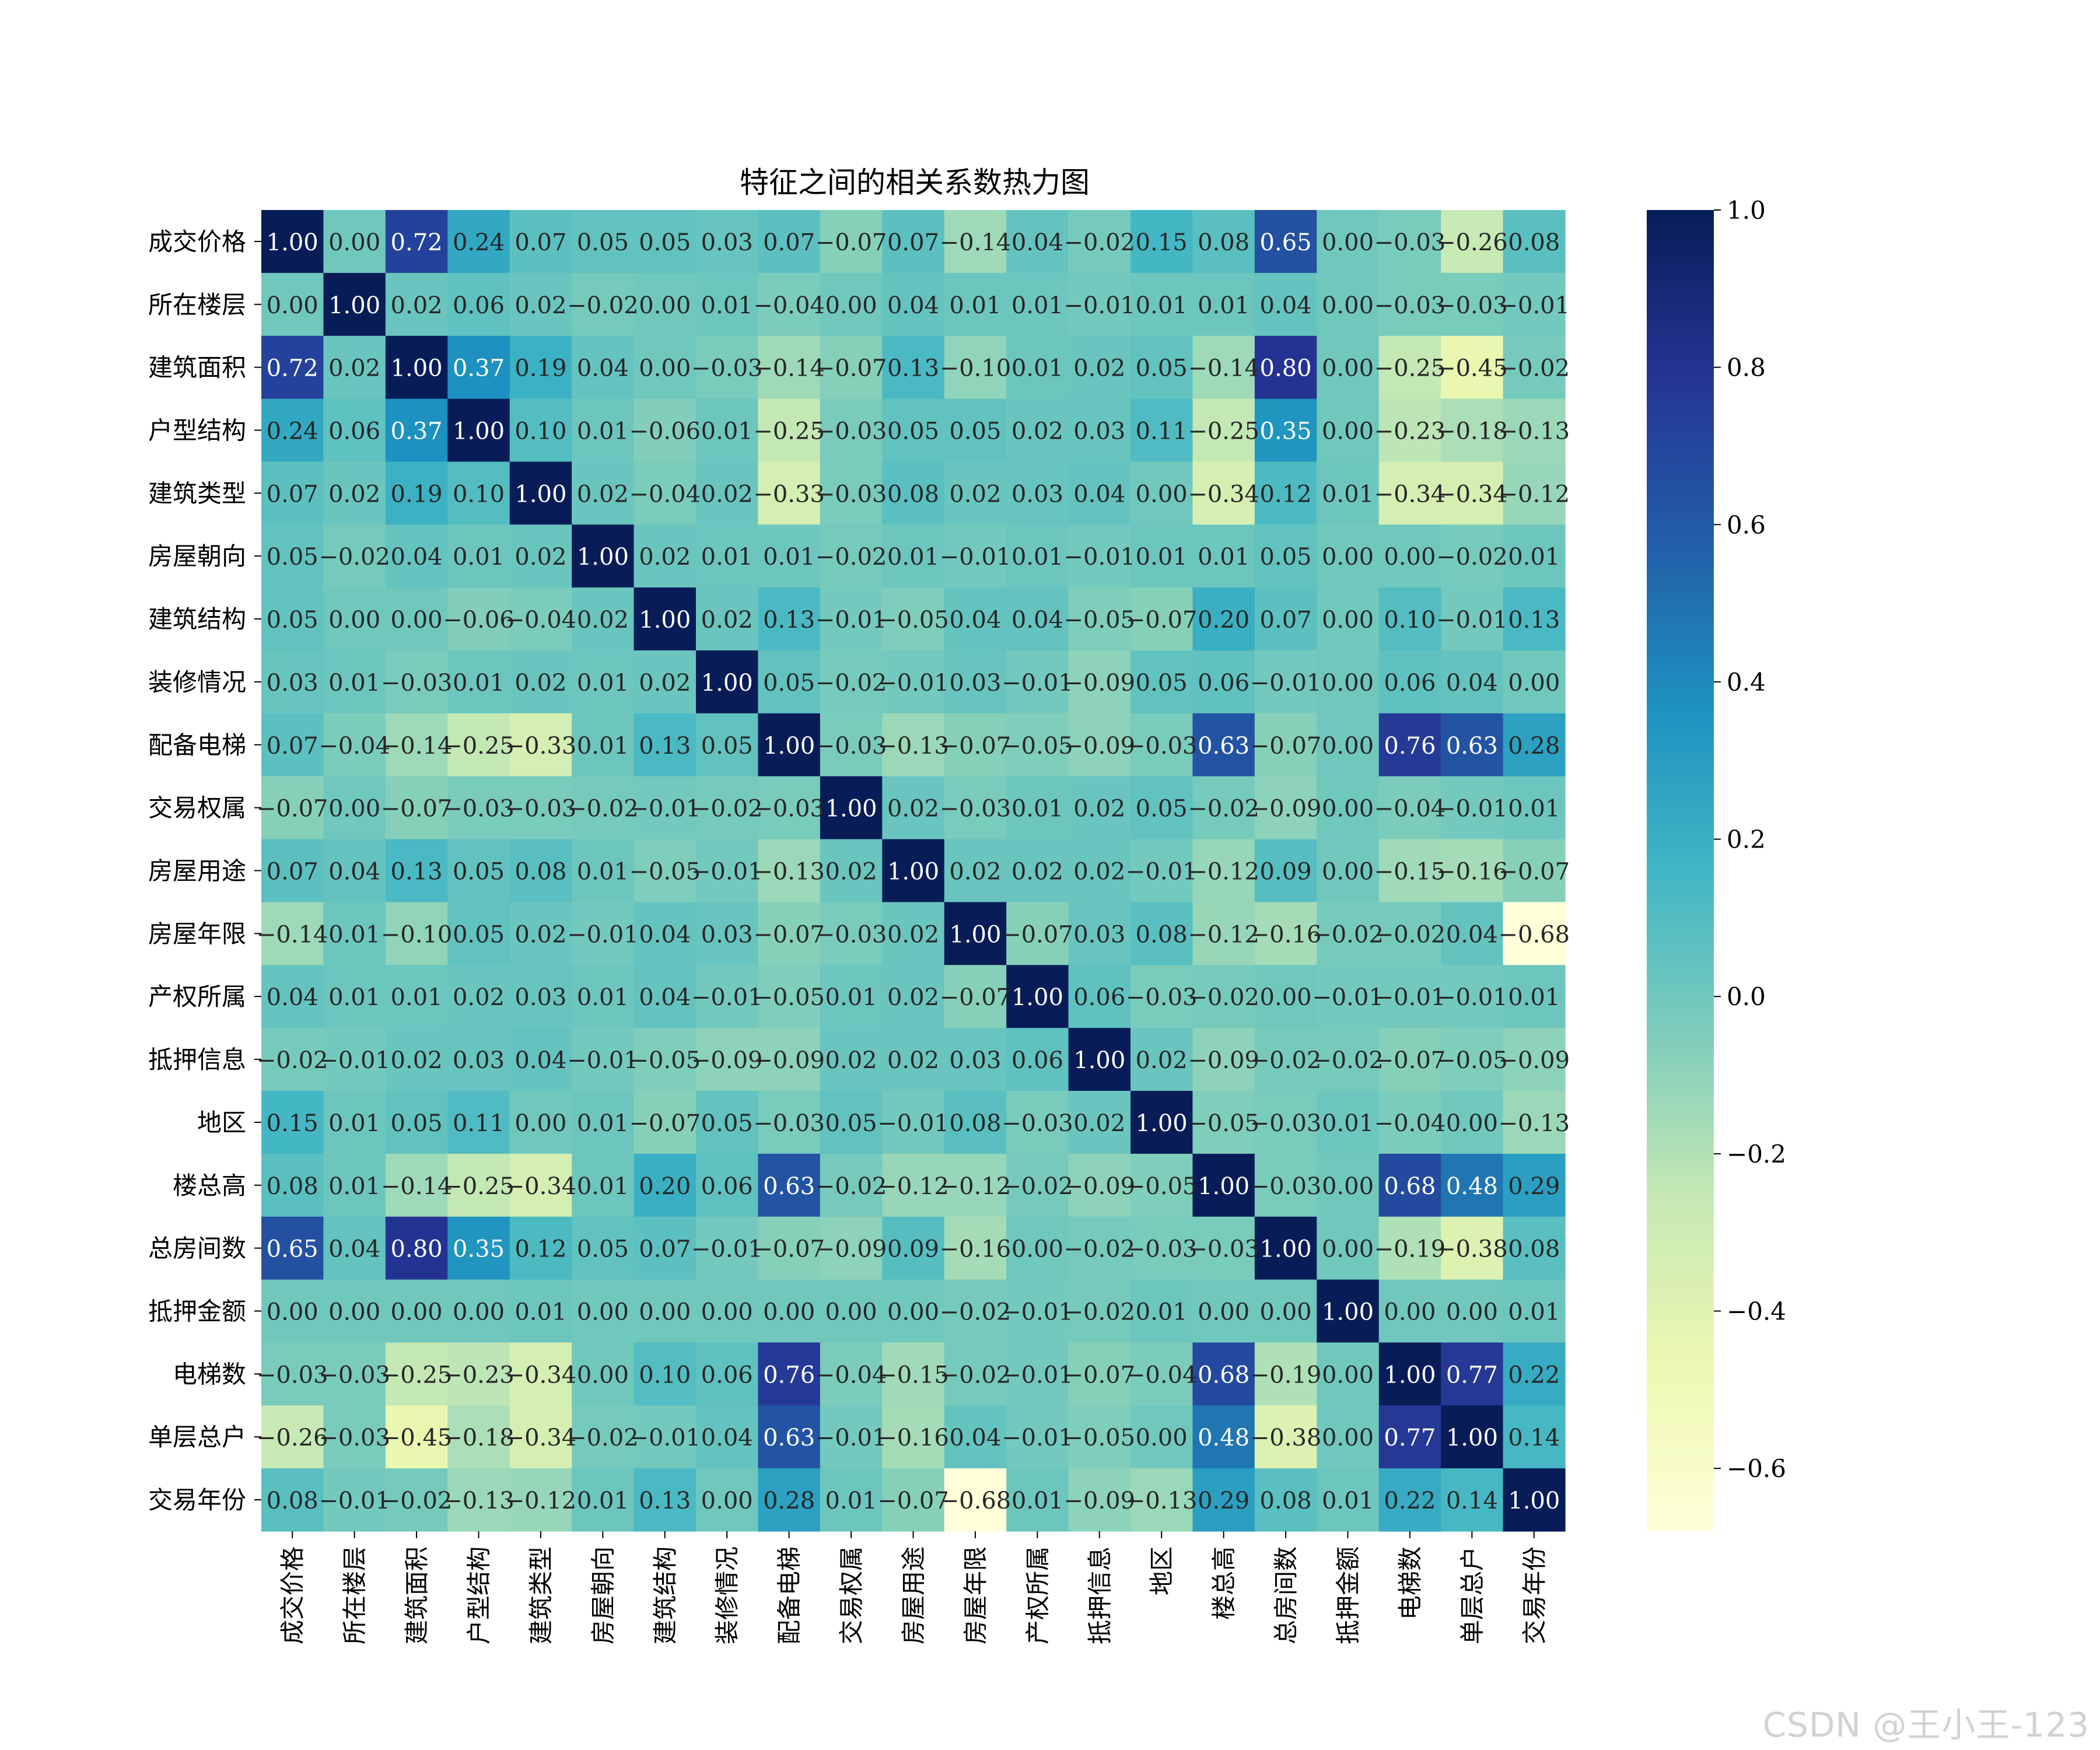 The image size is (2100, 1750). Describe the element at coordinates (541, 1595) in the screenshot. I see `x-tick-label: 建筑类型` at that location.